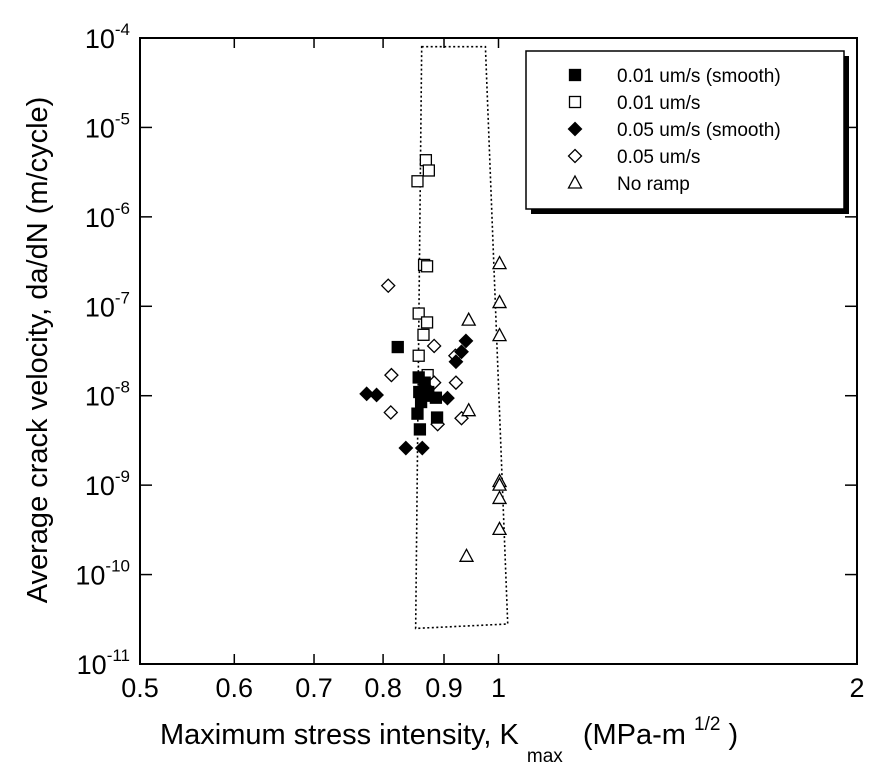 The height and width of the screenshot is (772, 869). I want to click on y-tick-label: 10⁻⁹, so click(107, 484).